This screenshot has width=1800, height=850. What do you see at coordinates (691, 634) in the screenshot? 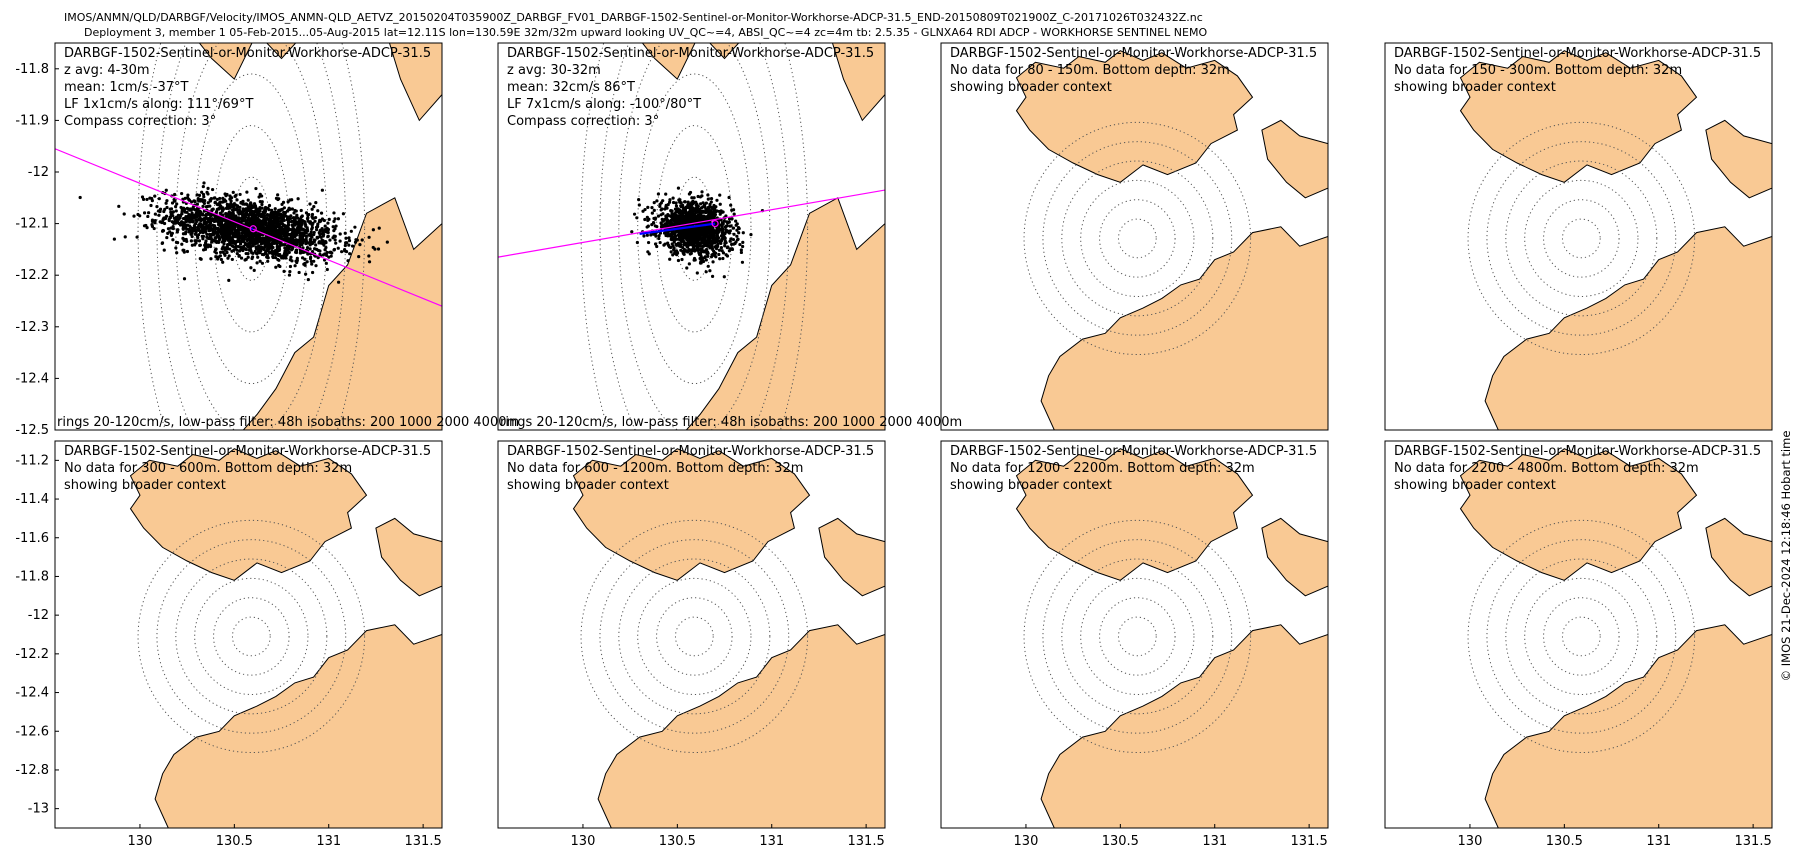
I see `axes-frame` at bounding box center [691, 634].